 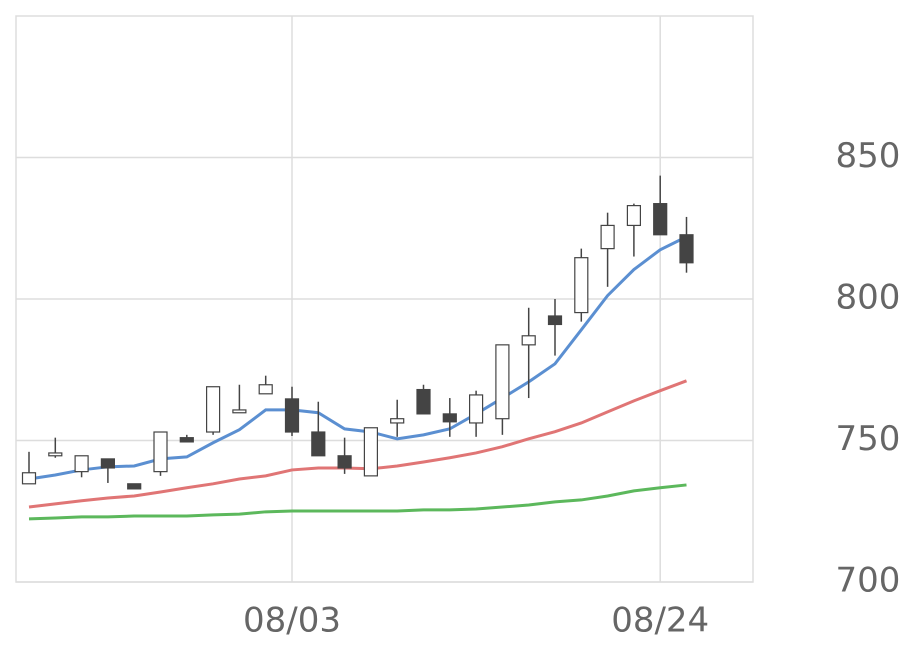 What do you see at coordinates (868, 156) in the screenshot?
I see `y-tick-label: 850` at bounding box center [868, 156].